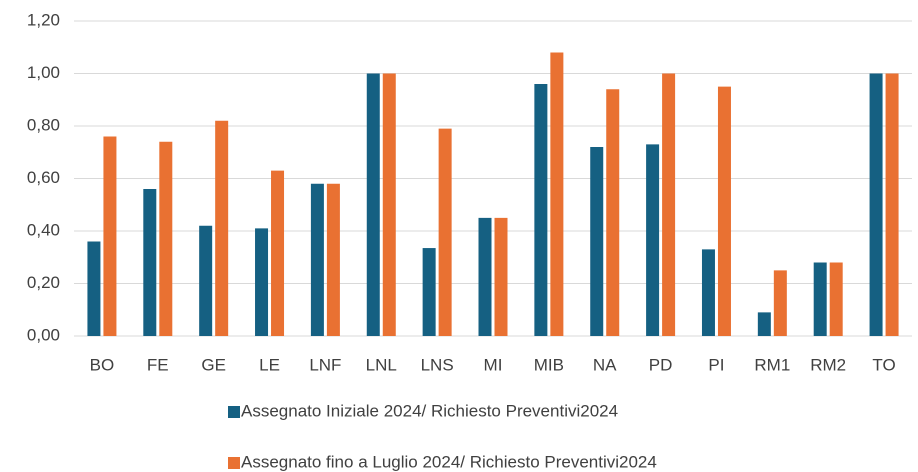 The height and width of the screenshot is (472, 918). I want to click on y-tick-label: 0,60, so click(43, 177).